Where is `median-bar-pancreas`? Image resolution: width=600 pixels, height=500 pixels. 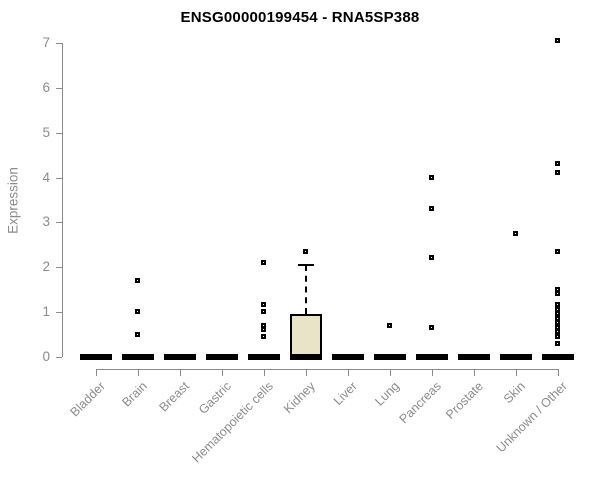 median-bar-pancreas is located at coordinates (432, 357).